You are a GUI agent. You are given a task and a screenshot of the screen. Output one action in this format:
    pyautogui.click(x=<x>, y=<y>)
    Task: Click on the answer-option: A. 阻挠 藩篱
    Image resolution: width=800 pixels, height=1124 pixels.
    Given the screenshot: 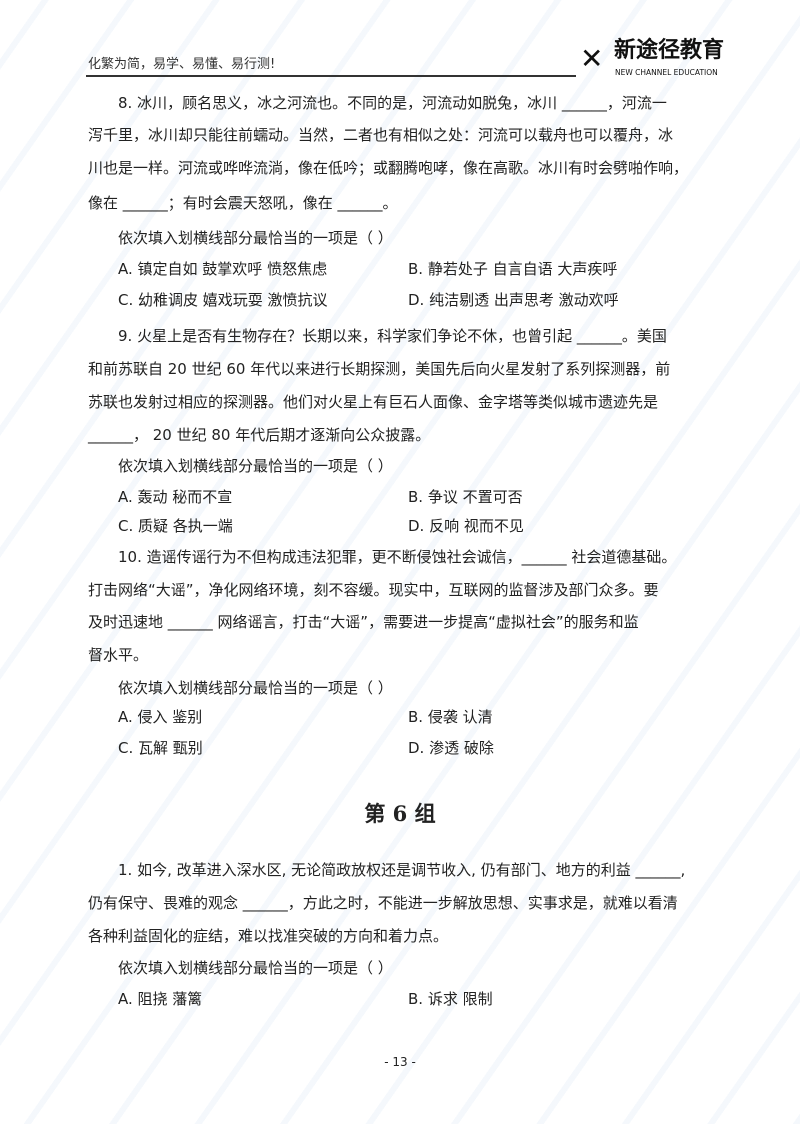 What is the action you would take?
    pyautogui.click(x=160, y=999)
    